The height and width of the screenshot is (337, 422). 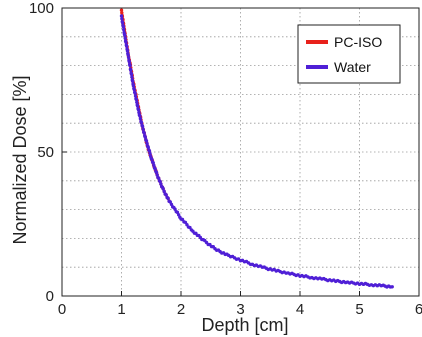 What do you see at coordinates (20, 159) in the screenshot?
I see `y-axis-title: Normalized Dose [%]` at bounding box center [20, 159].